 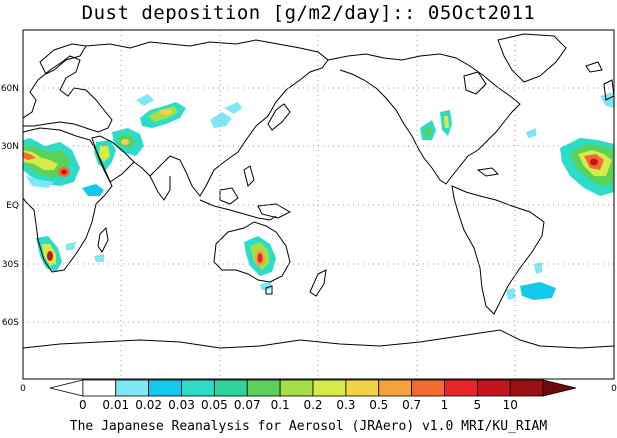 What do you see at coordinates (10, 265) in the screenshot?
I see `lat-label-30s: 30S` at bounding box center [10, 265].